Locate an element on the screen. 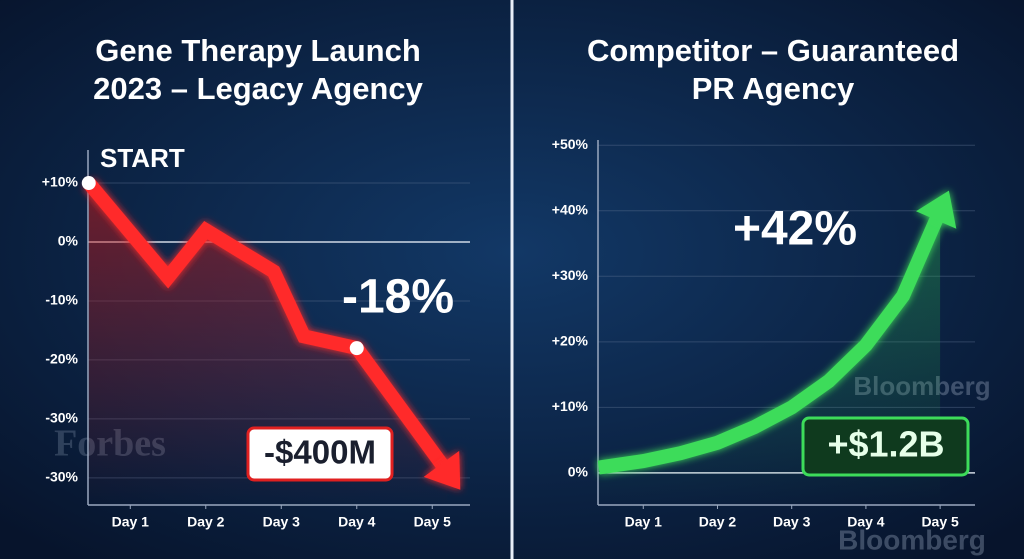  y-tick-label: +30% is located at coordinates (570, 275).